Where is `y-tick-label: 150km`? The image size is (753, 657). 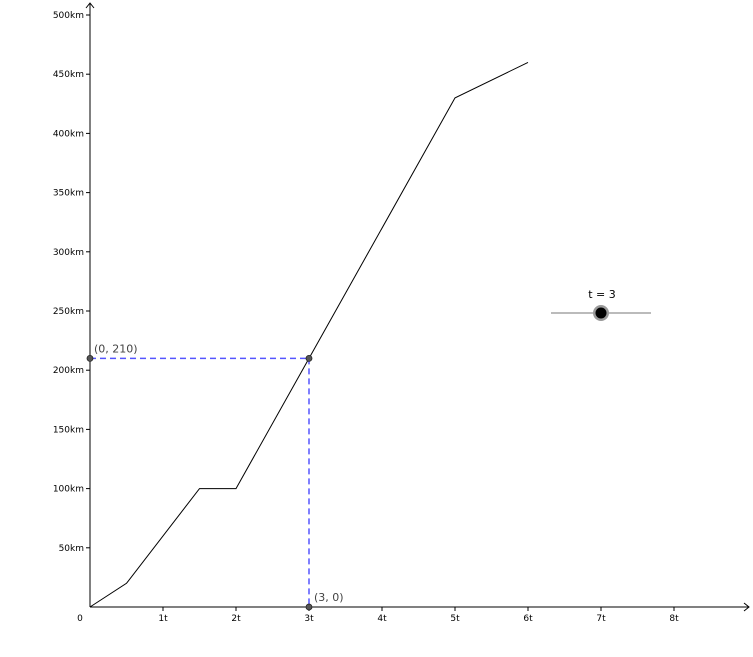
y-tick-label: 150km is located at coordinates (68, 430).